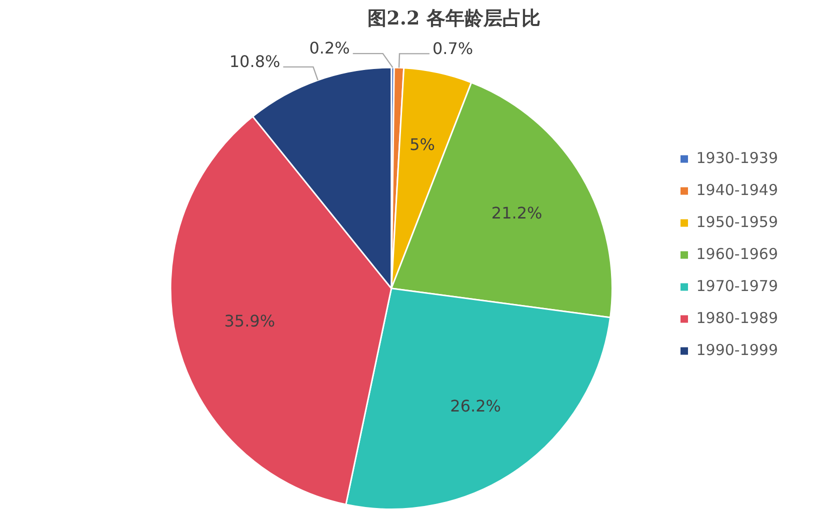 The width and height of the screenshot is (828, 526). Describe the element at coordinates (475, 406) in the screenshot. I see `data-label: 26.2%` at that location.